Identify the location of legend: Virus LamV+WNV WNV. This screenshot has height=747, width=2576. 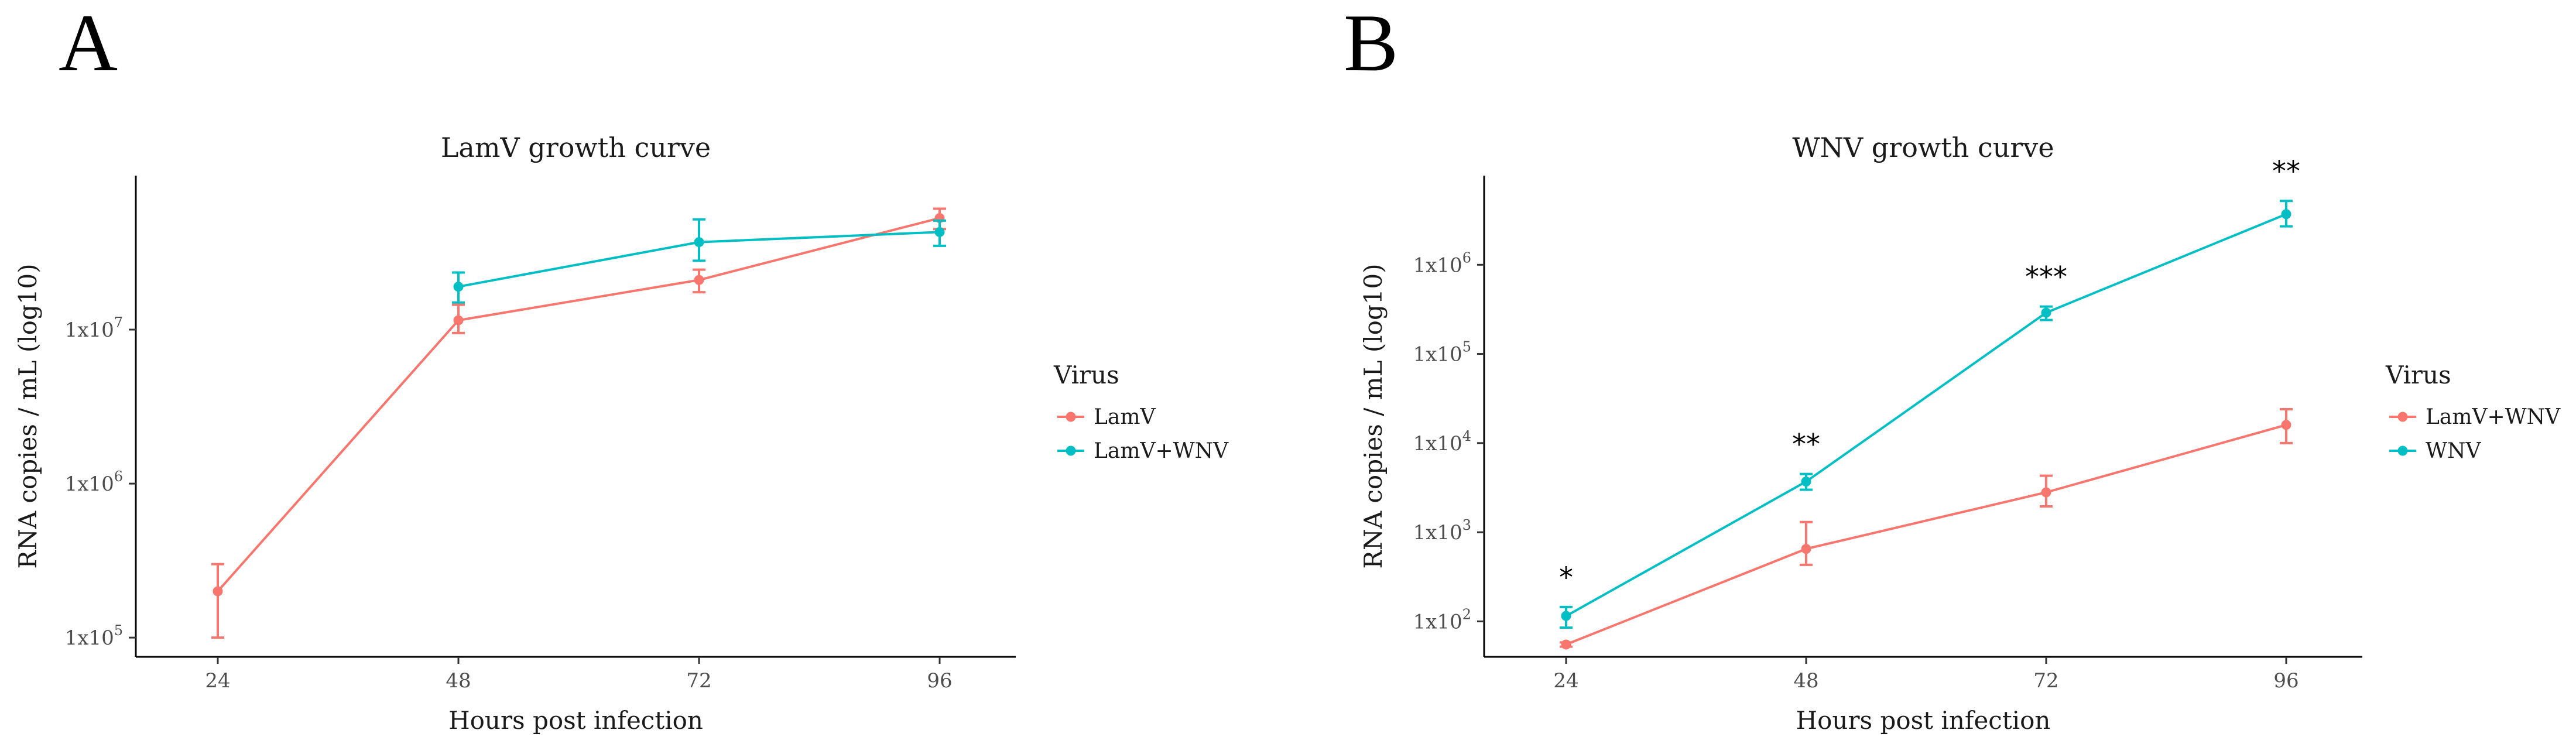
(2473, 412).